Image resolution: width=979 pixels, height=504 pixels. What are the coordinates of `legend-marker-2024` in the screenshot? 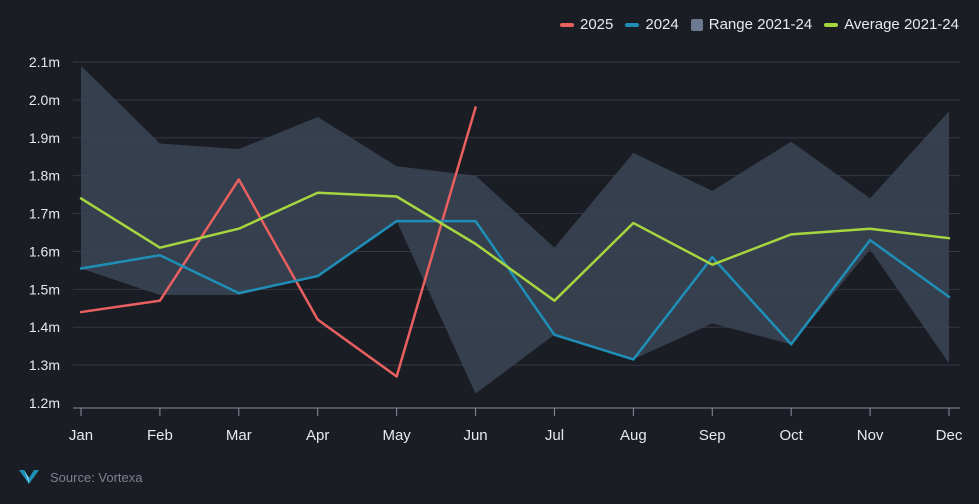 It's located at (632, 24).